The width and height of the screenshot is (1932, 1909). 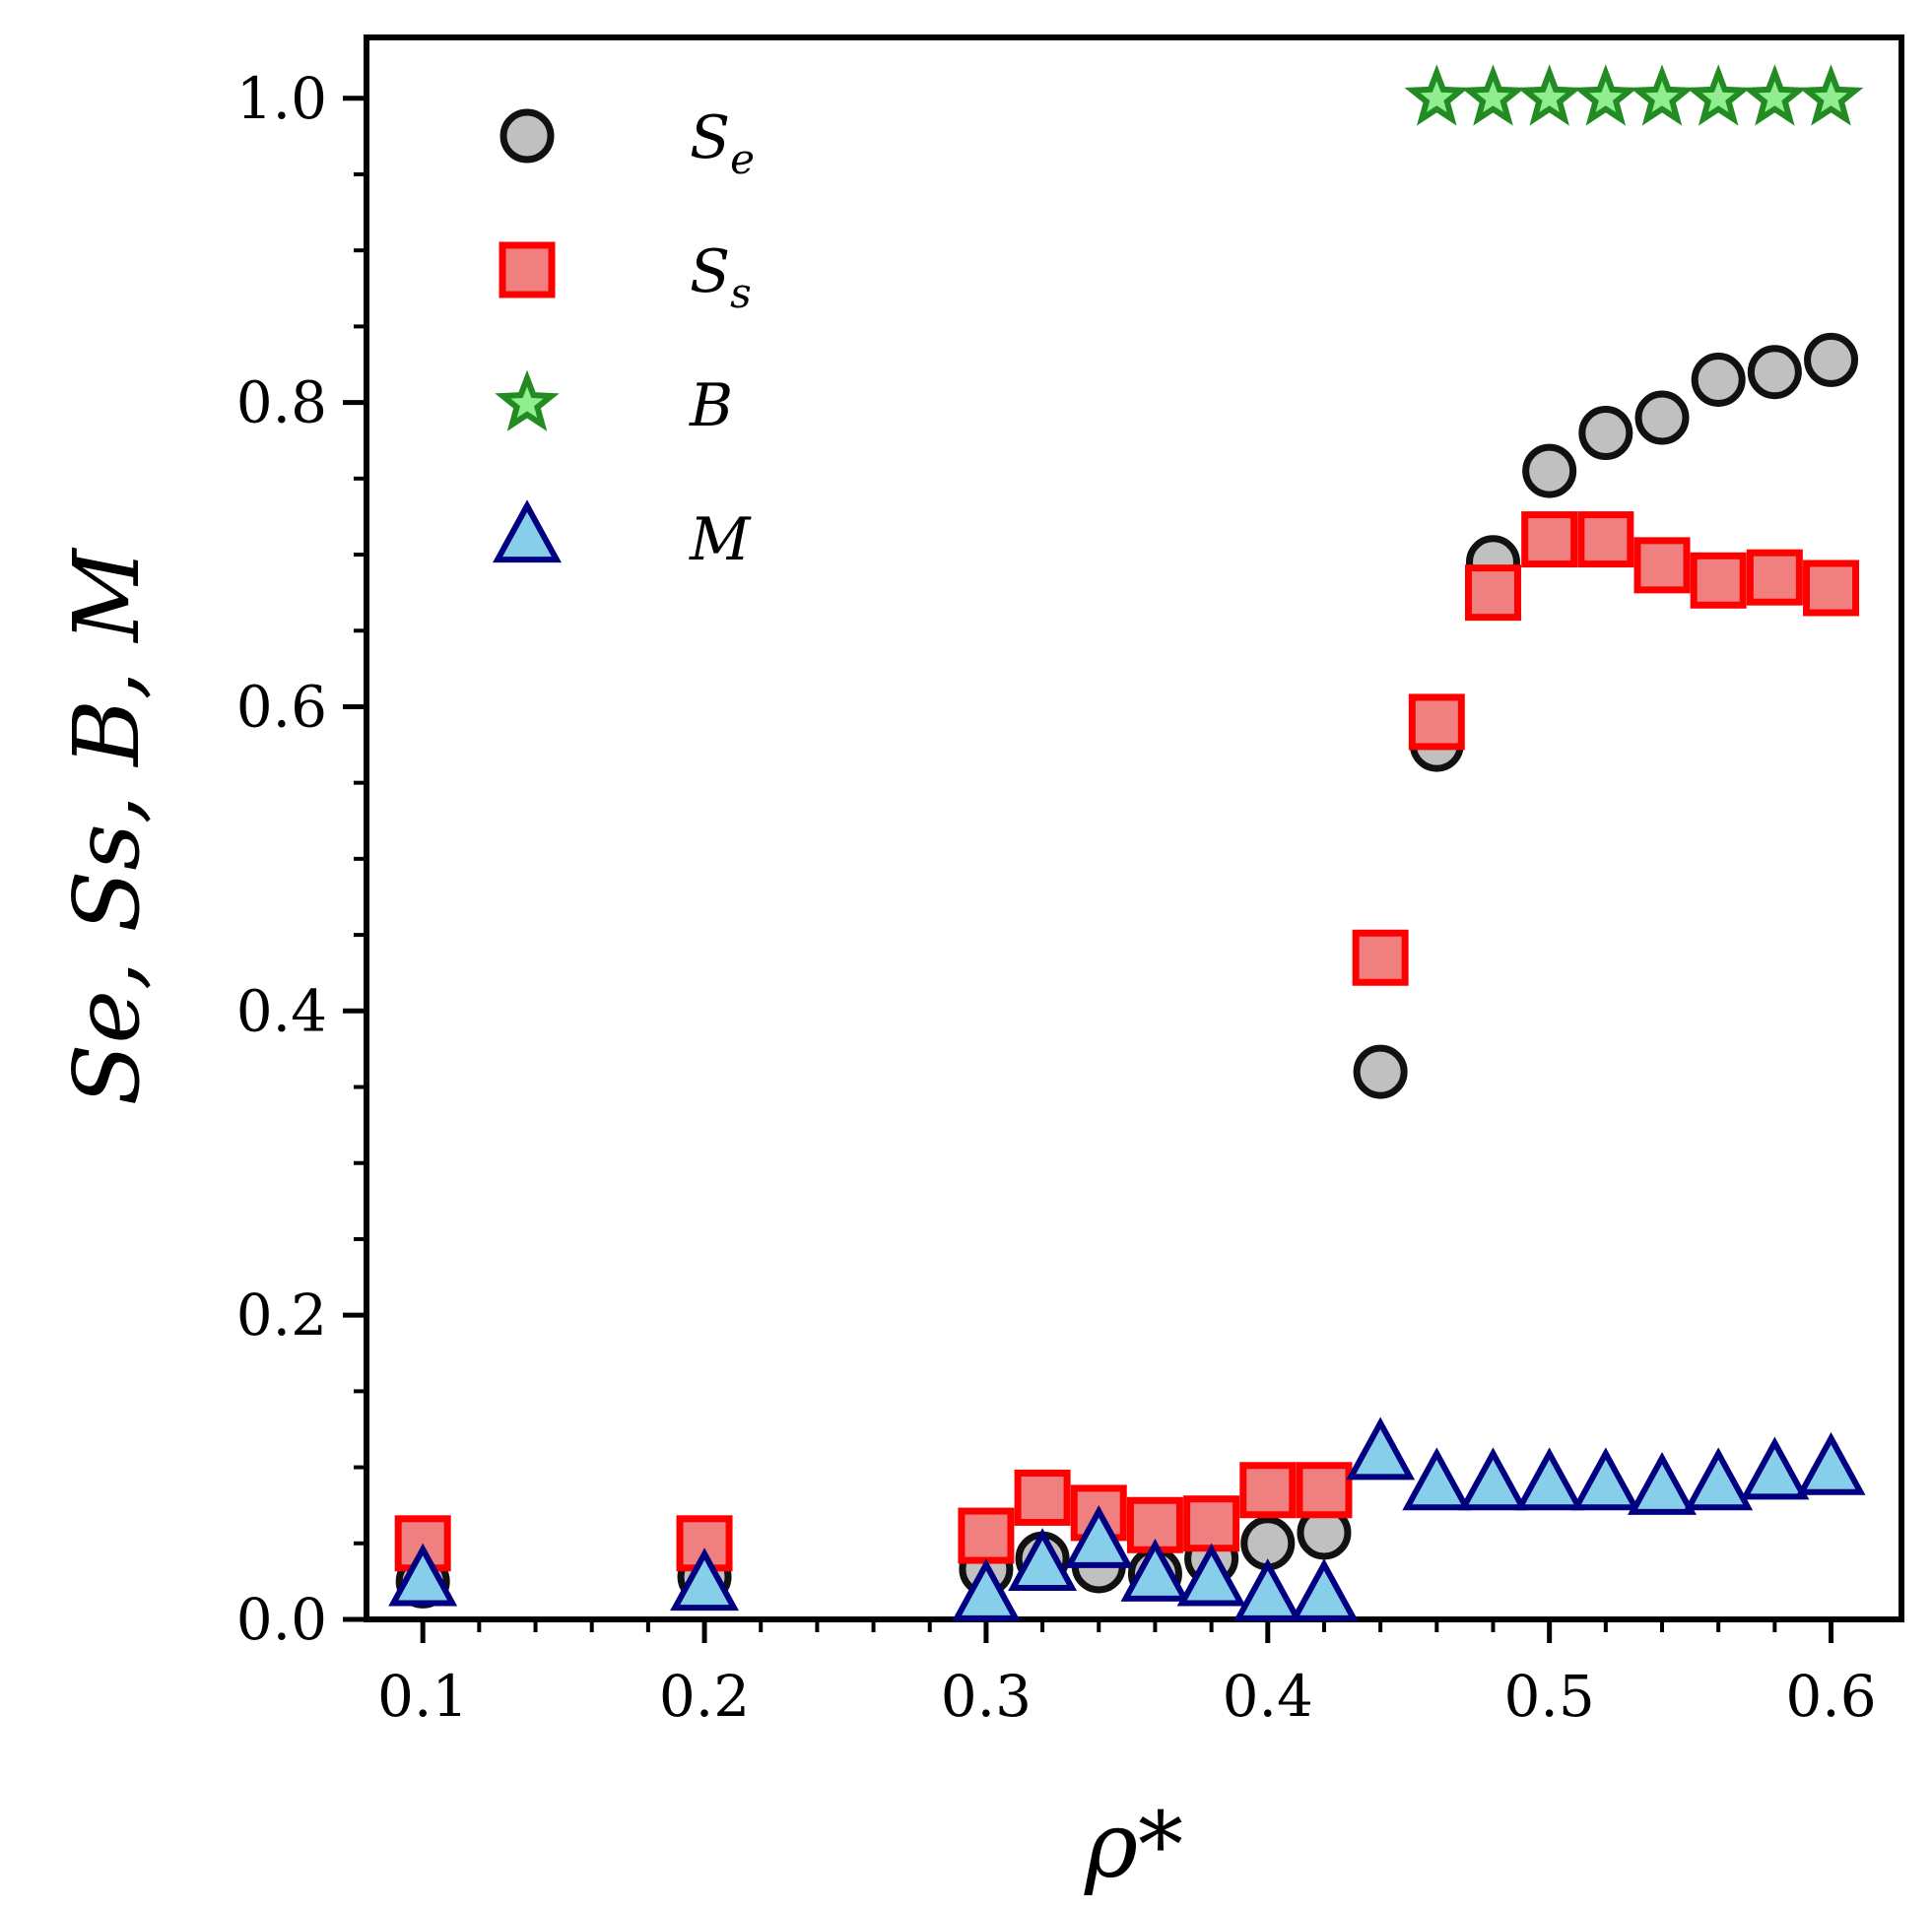 What do you see at coordinates (986, 1696) in the screenshot?
I see `x-tick-label: 0.3` at bounding box center [986, 1696].